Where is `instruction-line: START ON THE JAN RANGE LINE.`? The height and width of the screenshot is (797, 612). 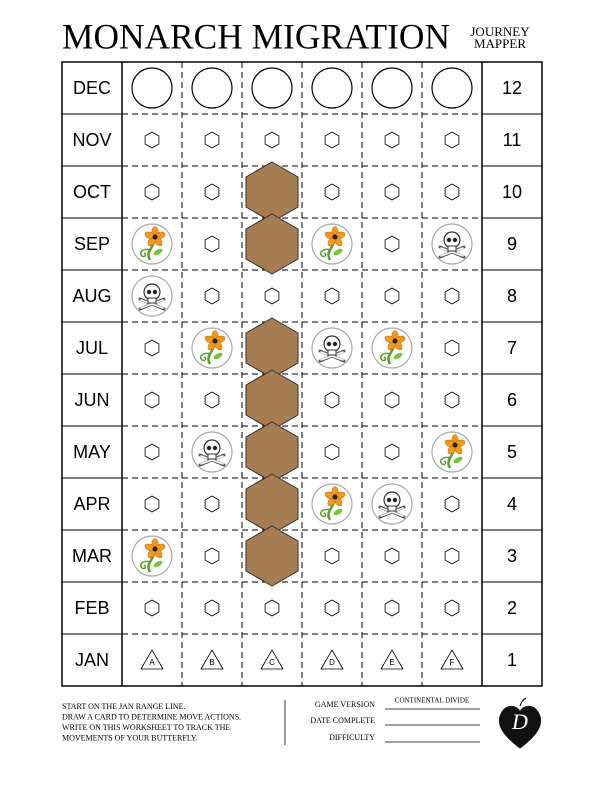
instruction-line: START ON THE JAN RANGE LINE. is located at coordinates (123, 706).